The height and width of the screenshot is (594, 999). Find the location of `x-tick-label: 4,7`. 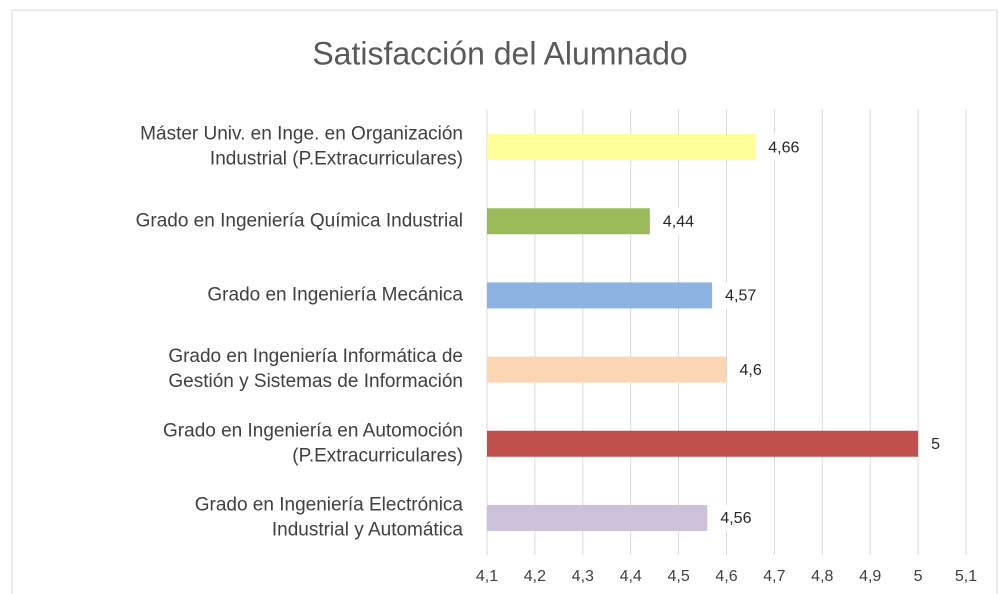

x-tick-label: 4,7 is located at coordinates (774, 576).